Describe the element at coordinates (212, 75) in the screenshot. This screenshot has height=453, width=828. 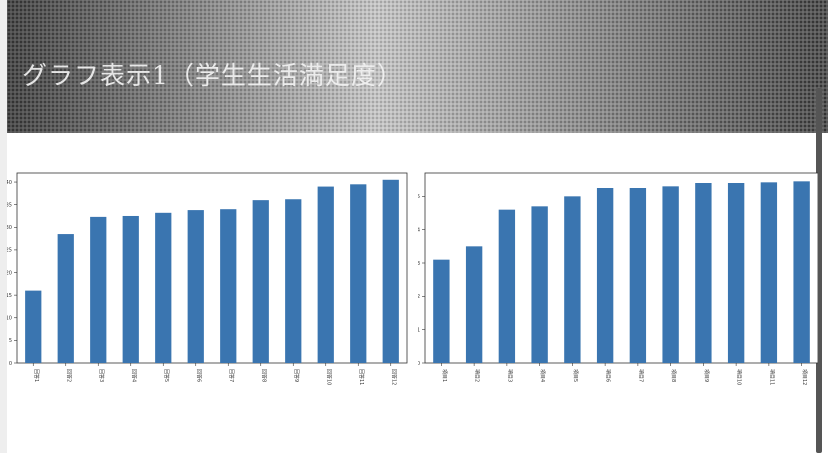
I see `page-title: グラフ表示1（学生生活満足度）` at that location.